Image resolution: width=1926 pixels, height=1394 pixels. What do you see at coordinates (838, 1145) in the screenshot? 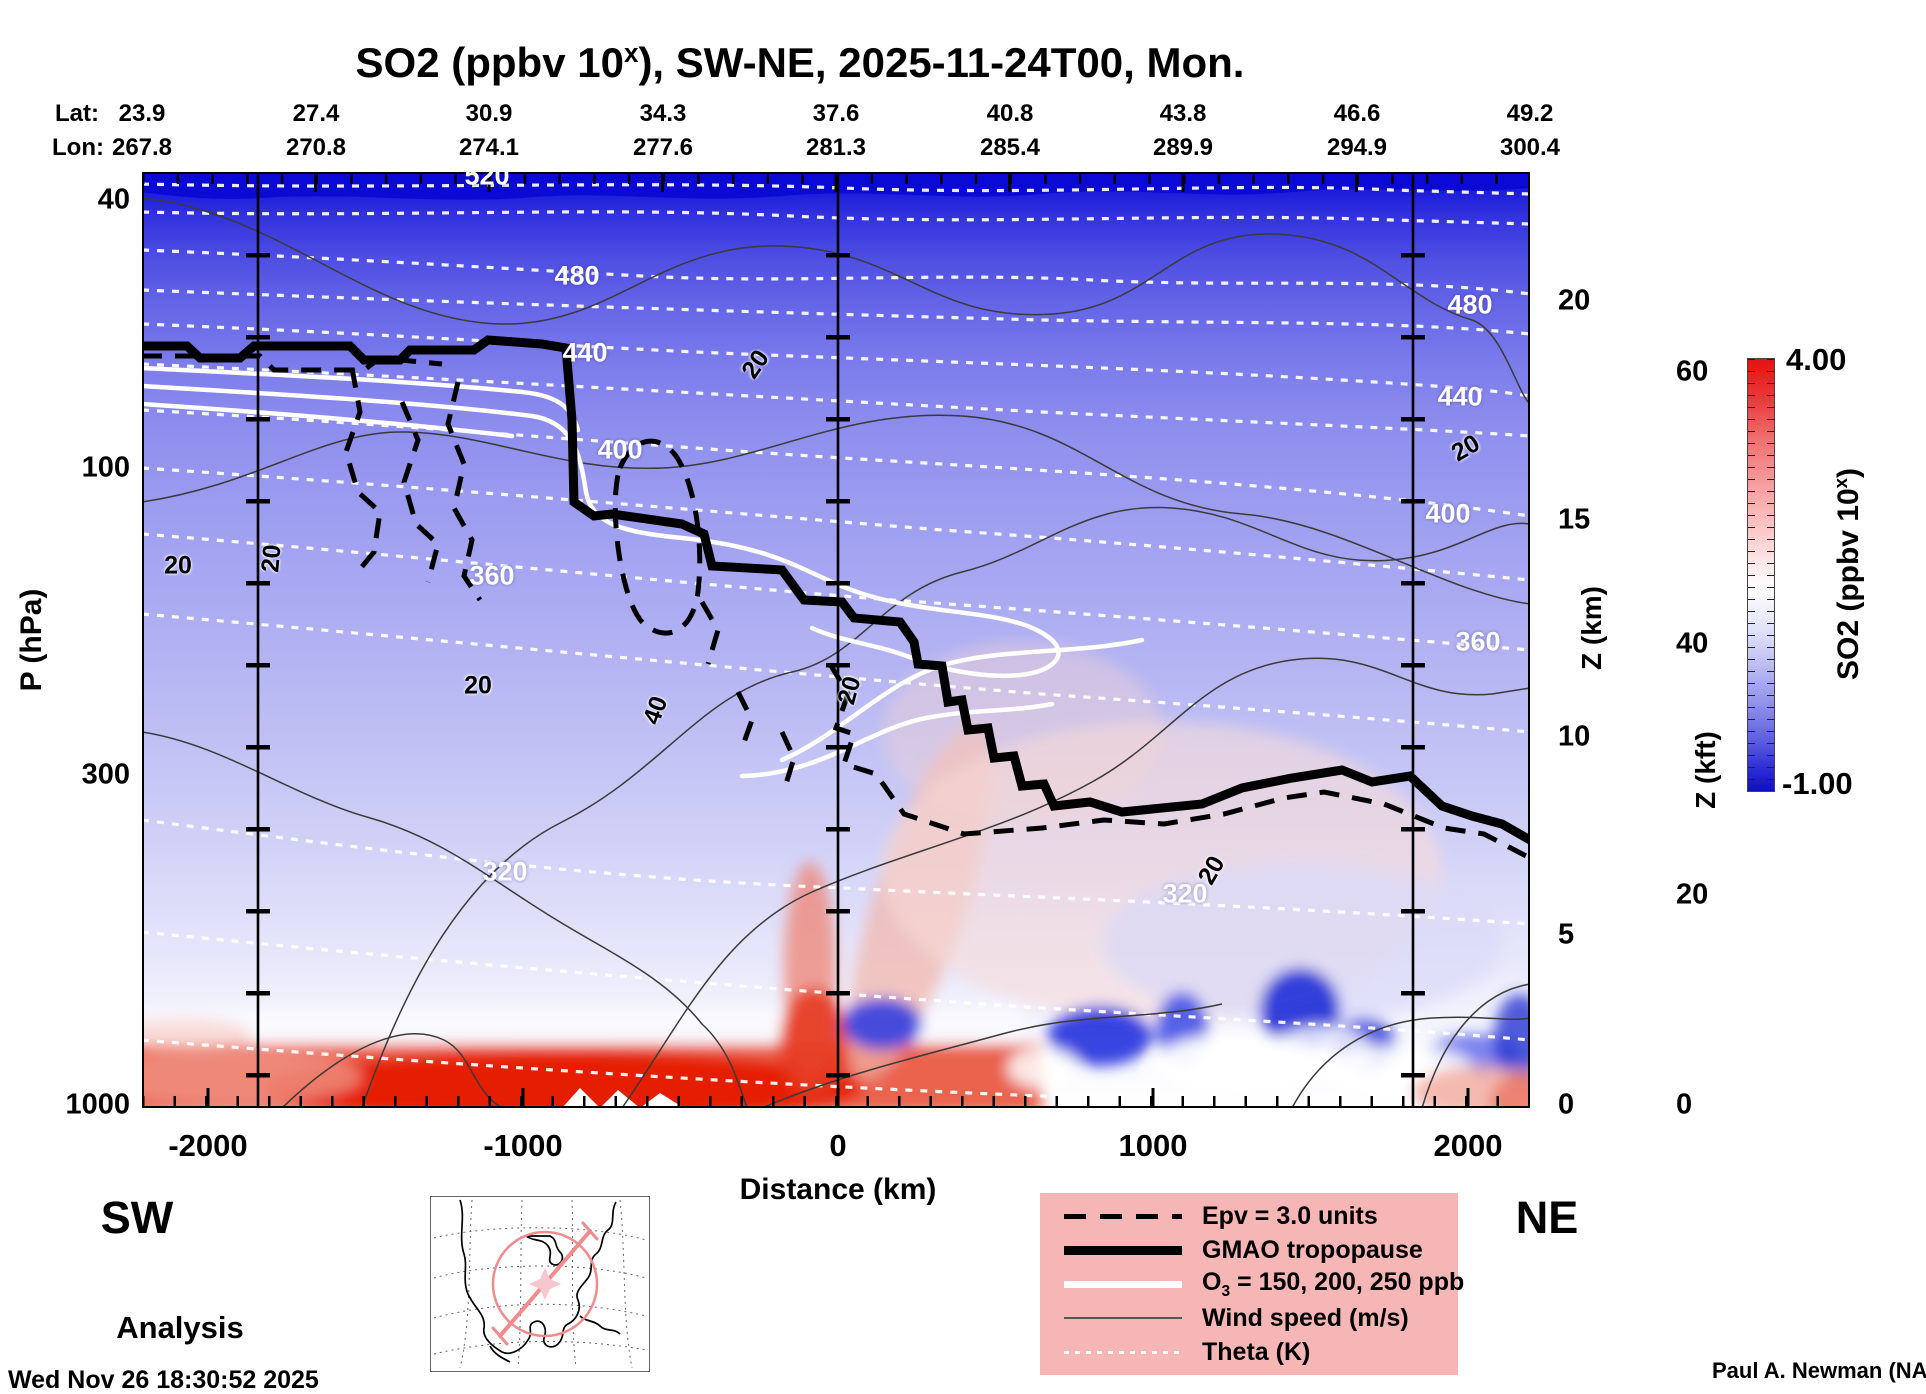
I see `x-tick: 0` at bounding box center [838, 1145].